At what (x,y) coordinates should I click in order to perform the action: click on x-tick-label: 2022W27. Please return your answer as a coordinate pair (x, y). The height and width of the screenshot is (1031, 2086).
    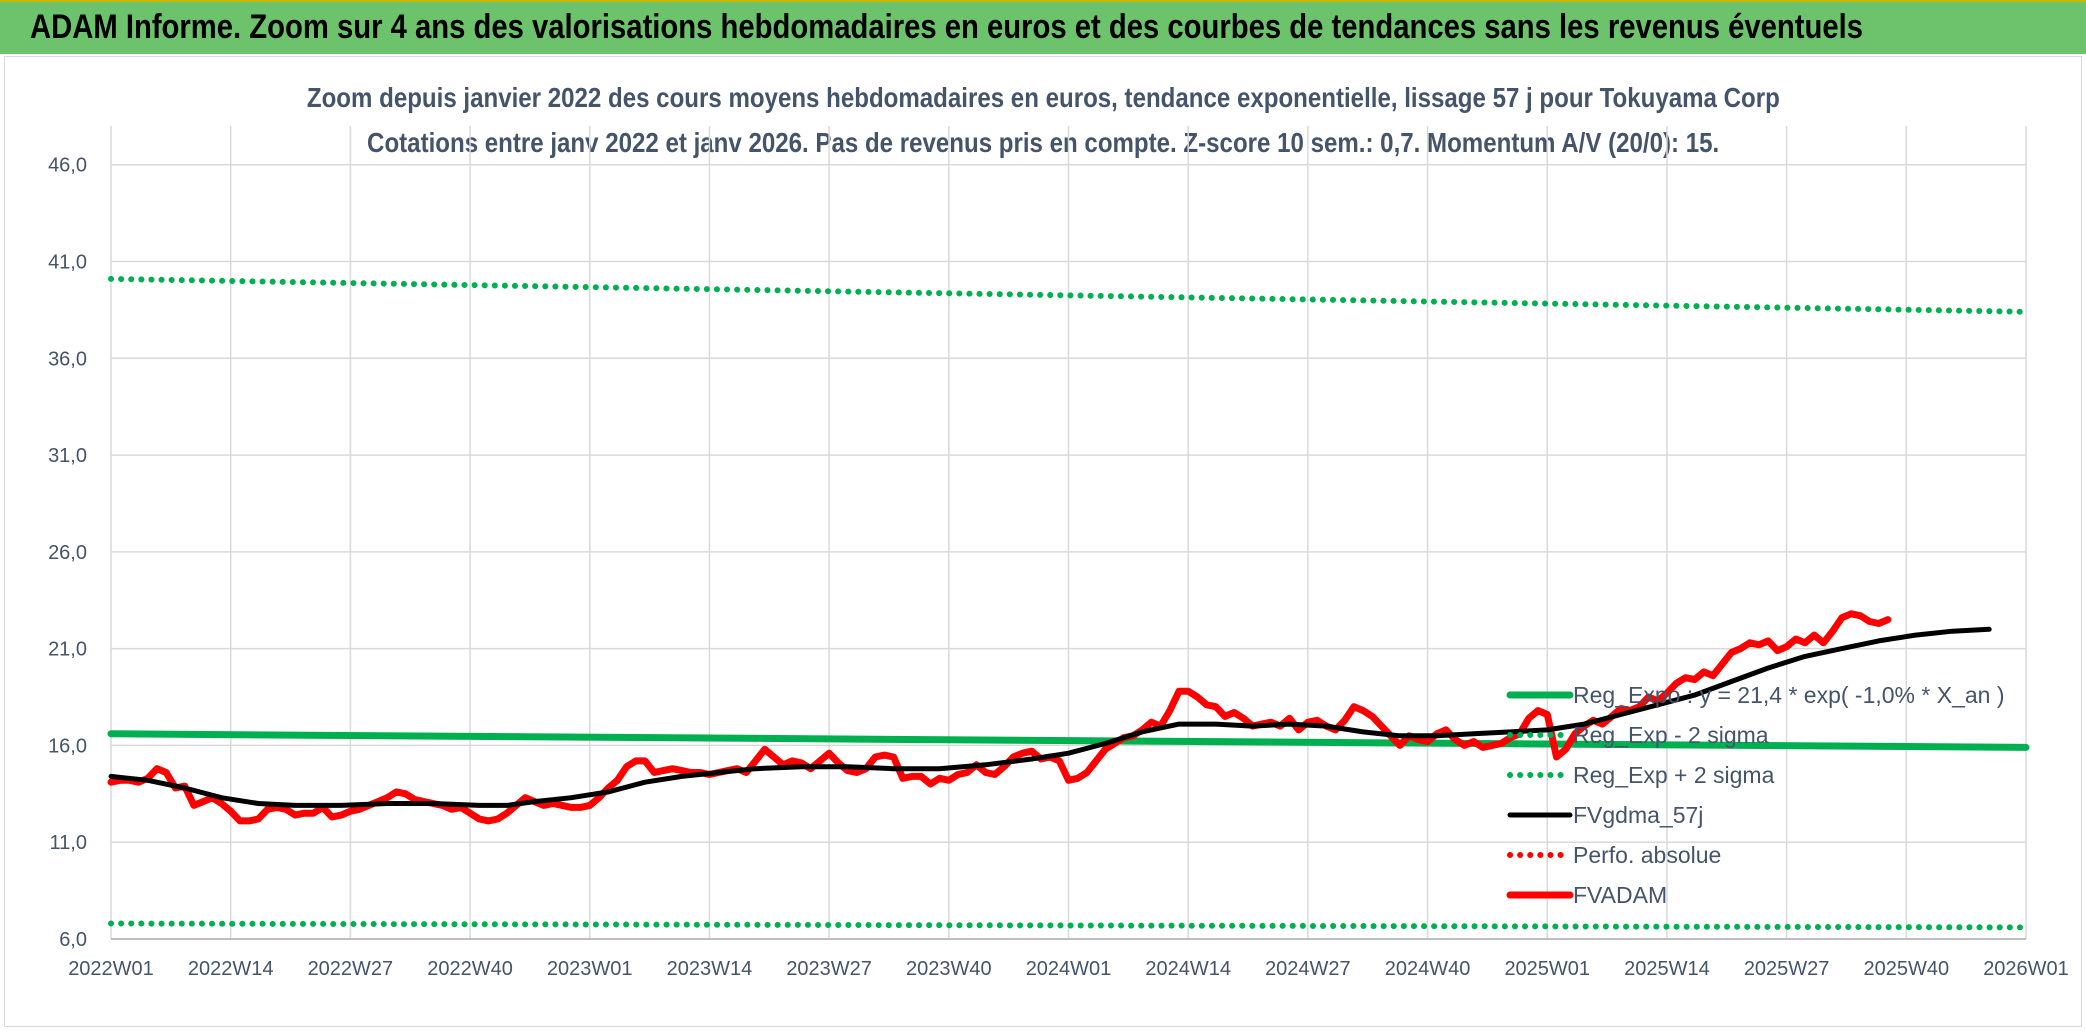
    Looking at the image, I should click on (351, 969).